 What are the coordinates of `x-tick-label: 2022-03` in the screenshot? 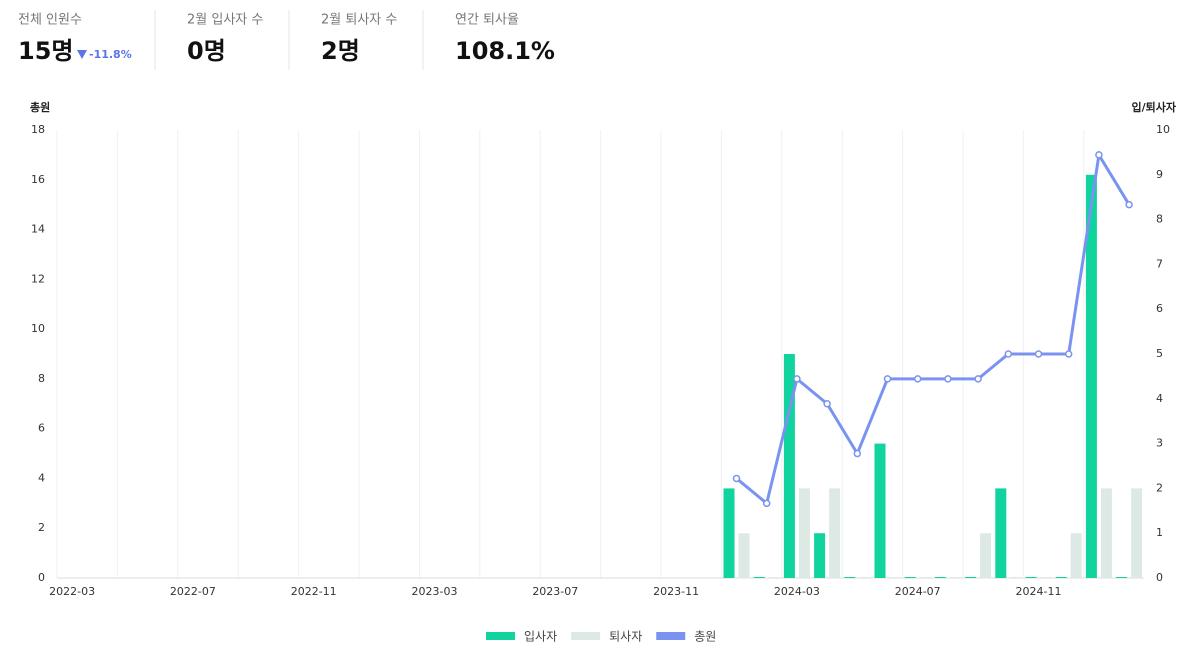 It's located at (72, 591).